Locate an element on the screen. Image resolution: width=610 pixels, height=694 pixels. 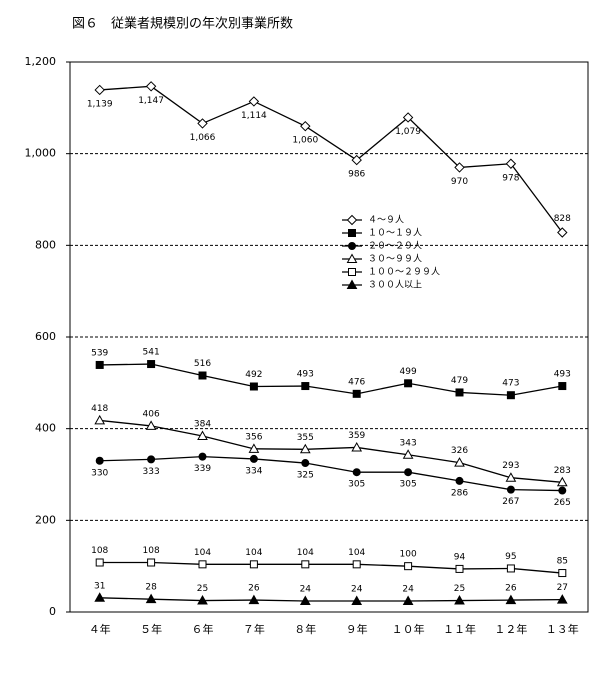
y-tick-label: 1,200 is located at coordinates (41, 61).